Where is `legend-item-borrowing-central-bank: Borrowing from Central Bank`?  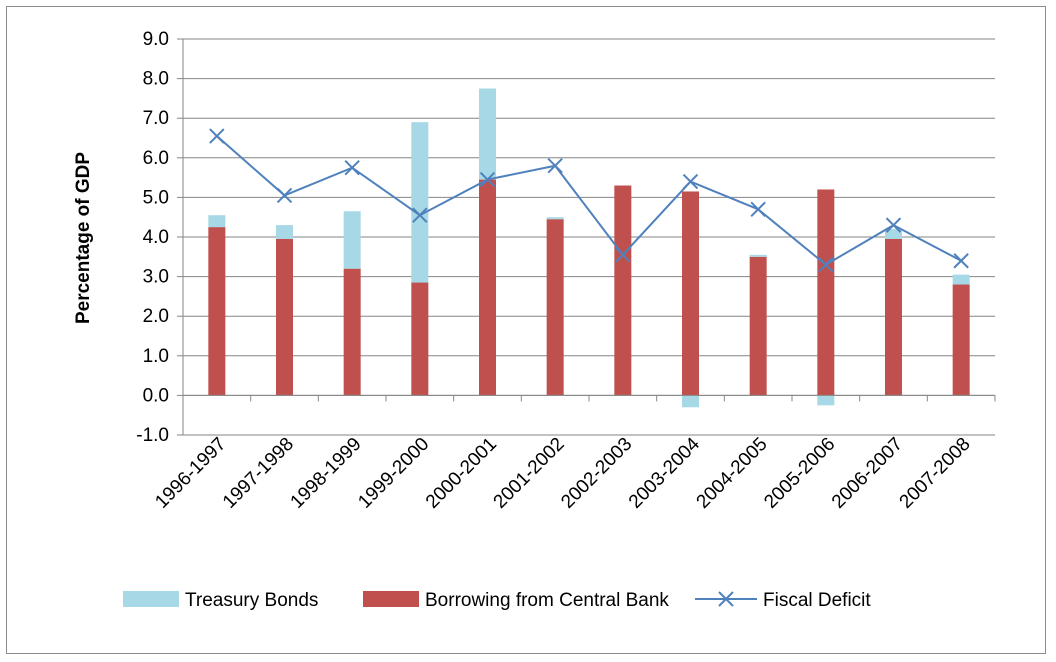 legend-item-borrowing-central-bank: Borrowing from Central Bank is located at coordinates (516, 600).